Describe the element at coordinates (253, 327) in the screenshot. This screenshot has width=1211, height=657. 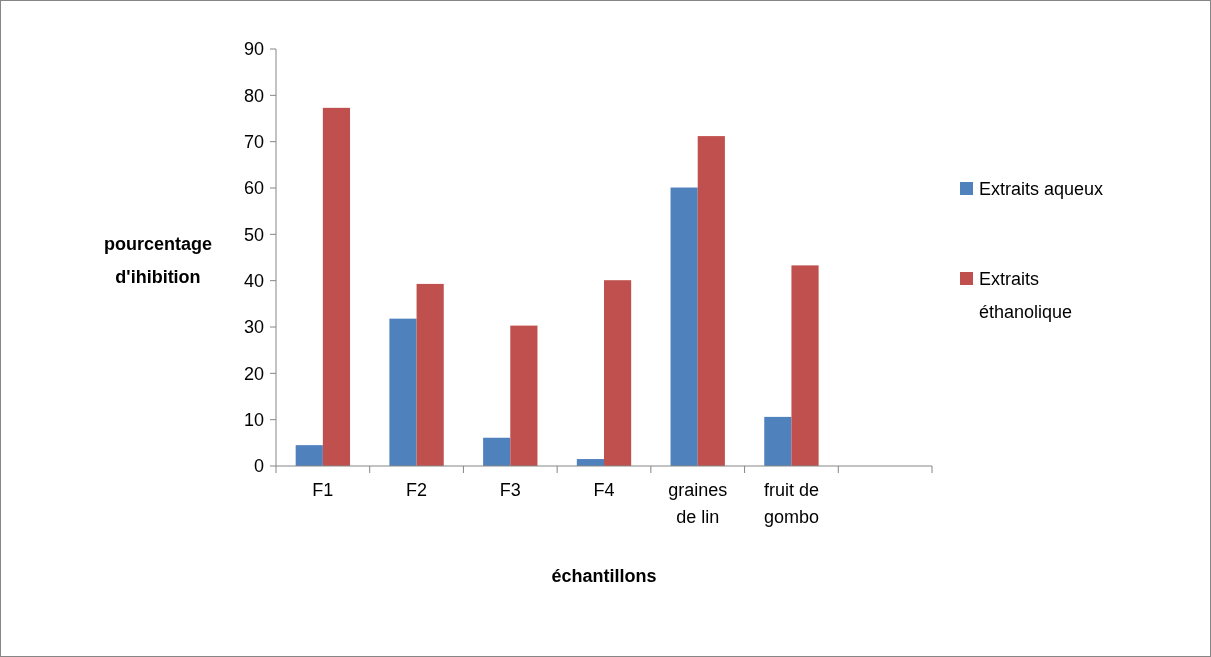
I see `y-tick-label: 30` at that location.